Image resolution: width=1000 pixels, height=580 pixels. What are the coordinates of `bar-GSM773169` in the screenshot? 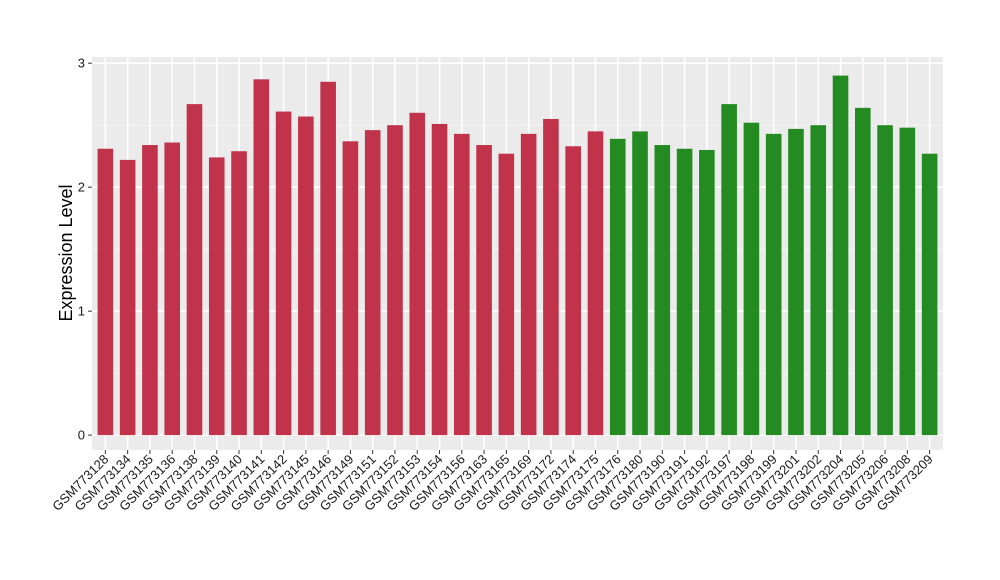 It's located at (528, 284).